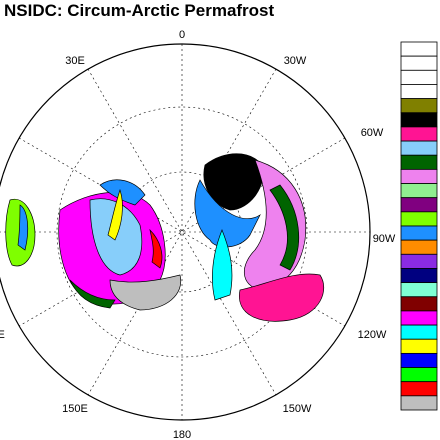 The image size is (440, 440). What do you see at coordinates (182, 35) in the screenshot?
I see `longitude-label: 0` at bounding box center [182, 35].